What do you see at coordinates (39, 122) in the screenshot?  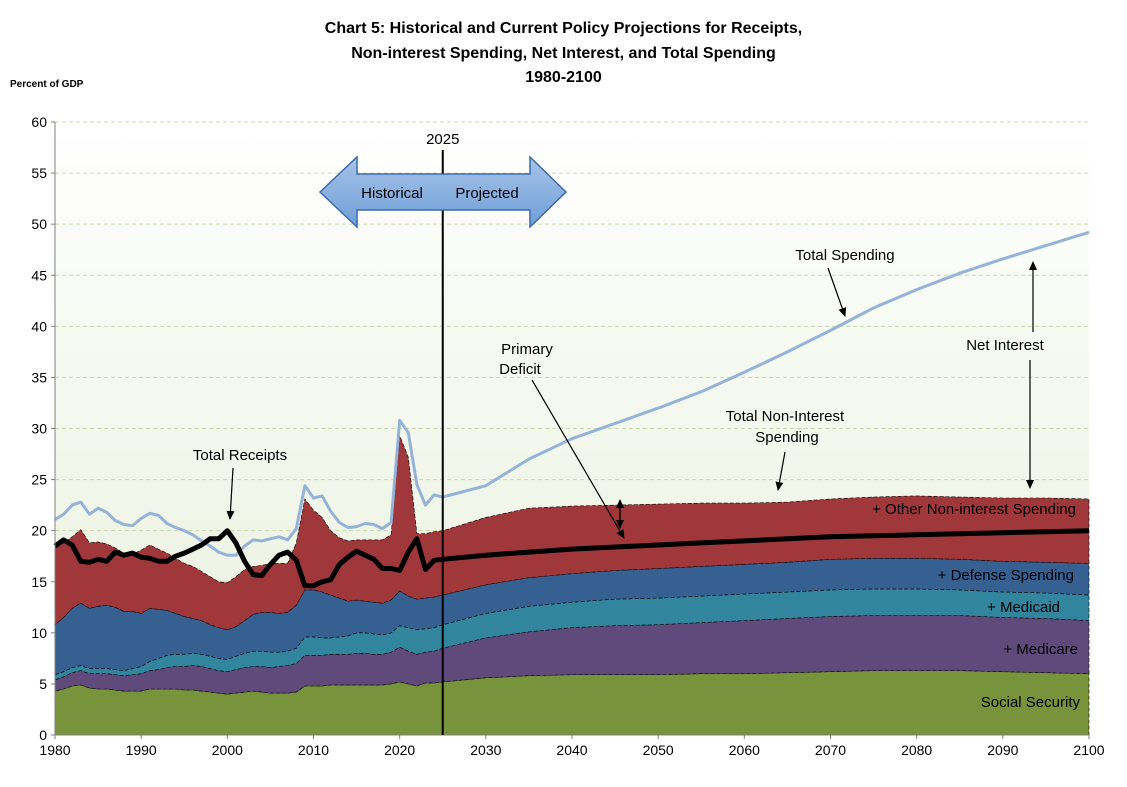 I see `y-tick-label: 60` at bounding box center [39, 122].